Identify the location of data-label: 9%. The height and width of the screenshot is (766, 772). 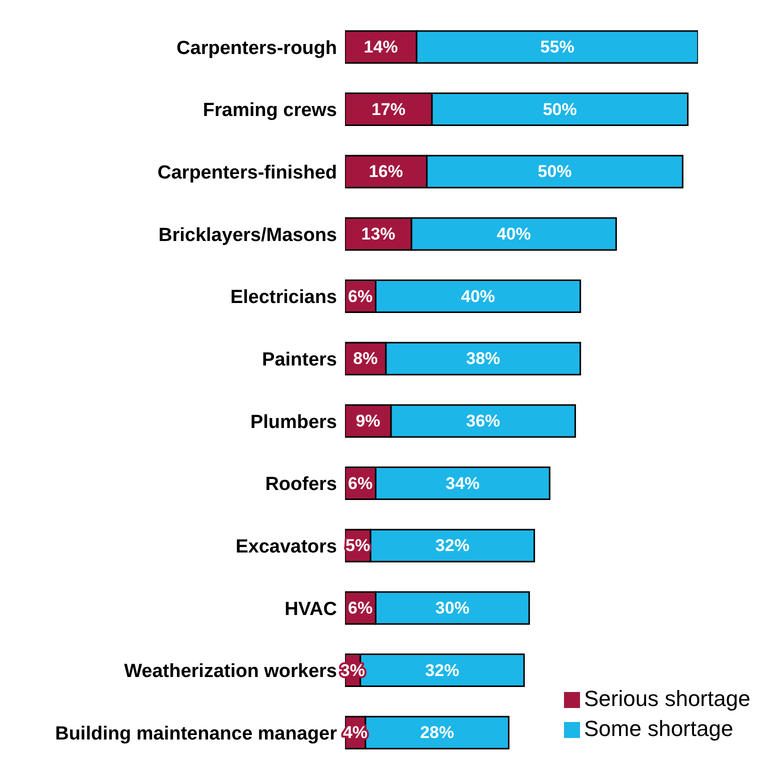
(368, 420).